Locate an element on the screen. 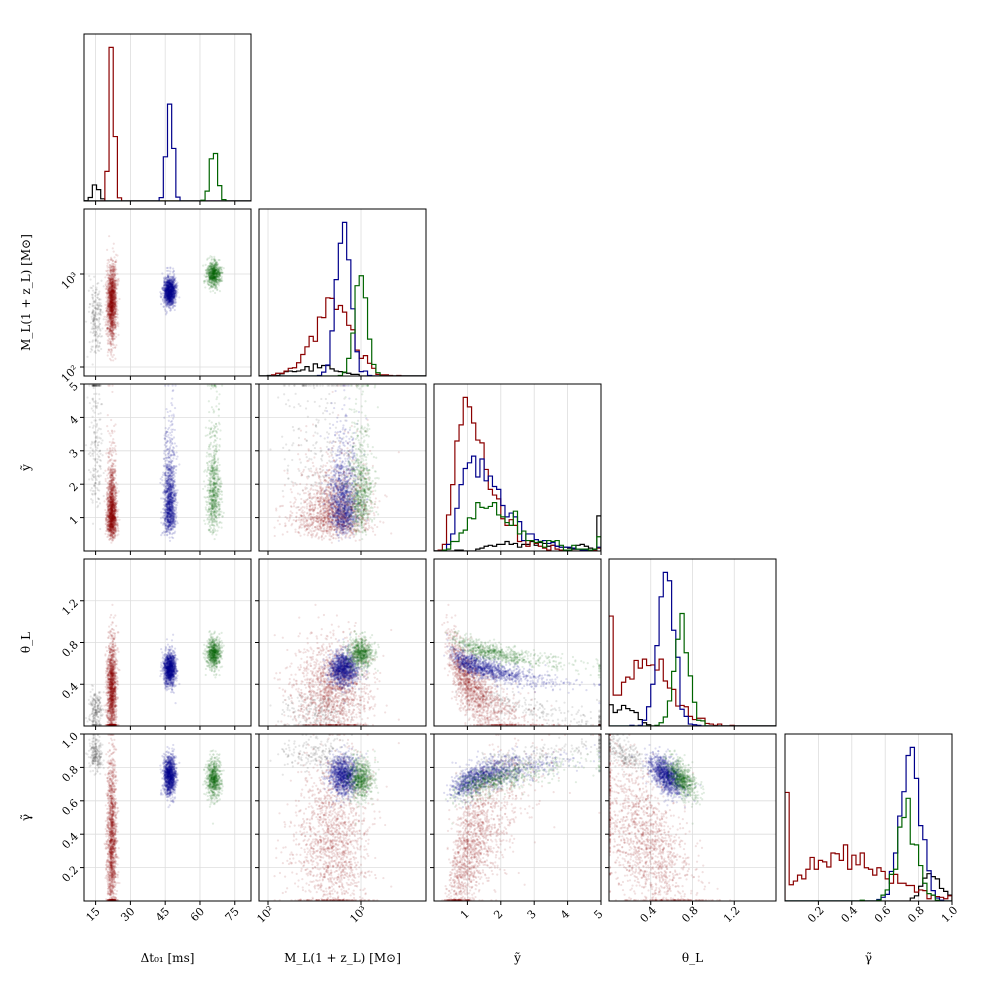 This screenshot has width=986, height=986. histogram-blue is located at coordinates (167, 152).